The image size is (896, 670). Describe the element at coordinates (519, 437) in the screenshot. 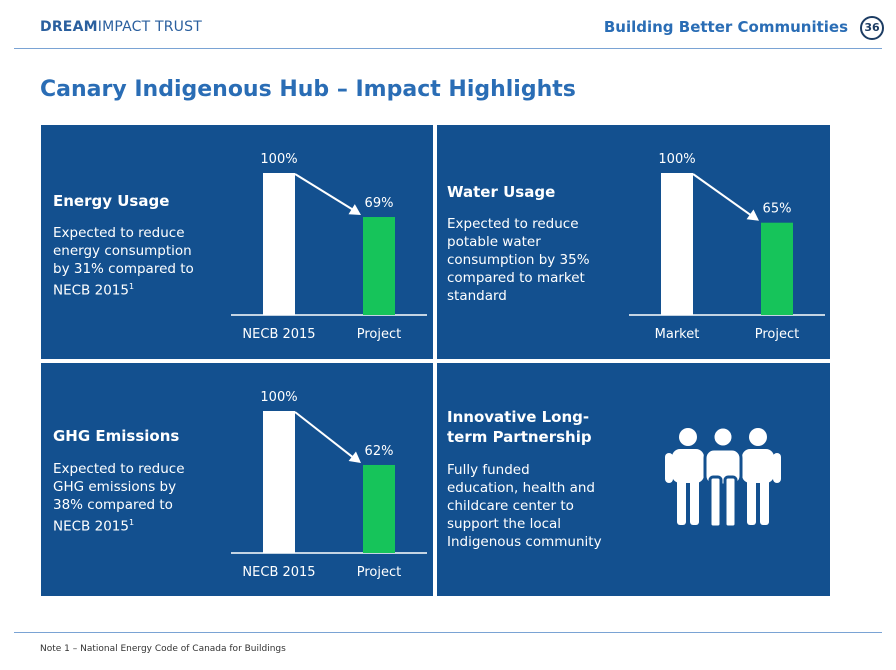

I see `partnership-title-line: term Partnership` at that location.